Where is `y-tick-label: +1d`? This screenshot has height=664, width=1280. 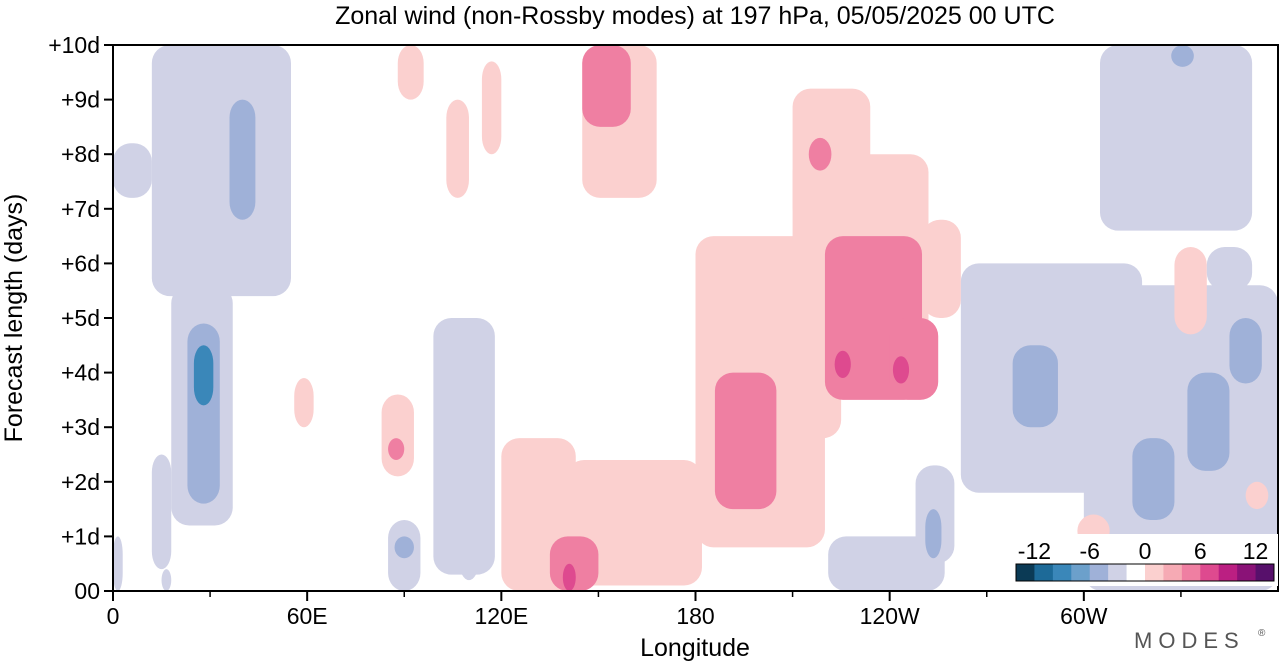 y-tick-label: +1d is located at coordinates (80, 536).